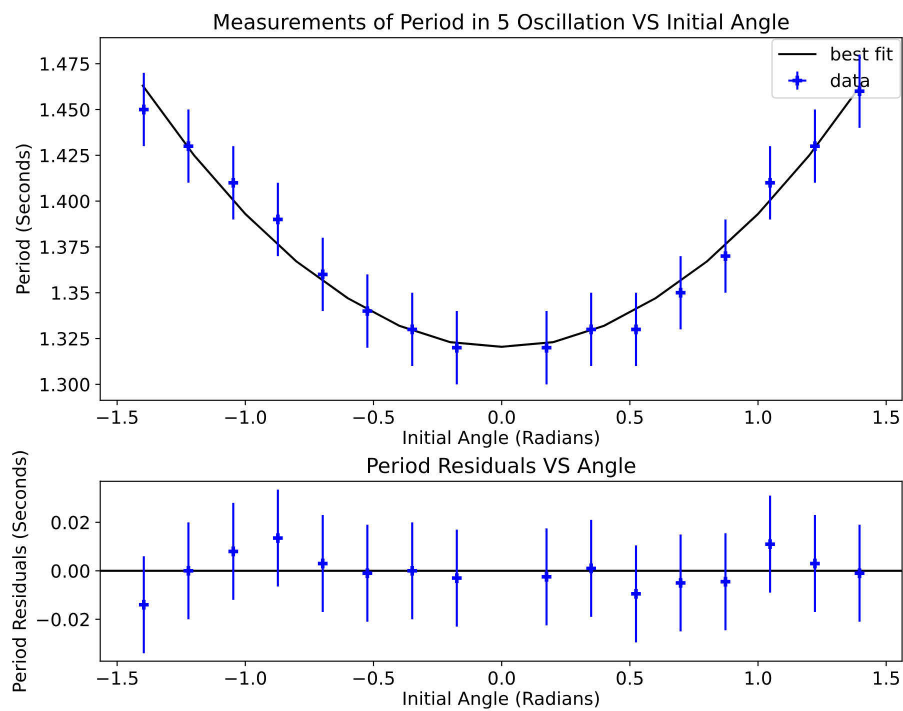 The height and width of the screenshot is (711, 903). Describe the element at coordinates (70, 523) in the screenshot. I see `y-tick-label: 0.02` at that location.